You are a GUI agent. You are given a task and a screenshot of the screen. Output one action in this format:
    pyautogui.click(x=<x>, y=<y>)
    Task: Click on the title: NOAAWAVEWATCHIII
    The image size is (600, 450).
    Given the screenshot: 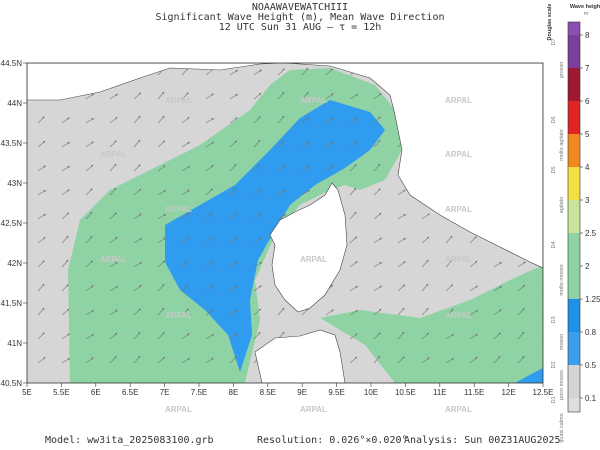 What is the action you would take?
    pyautogui.click(x=300, y=7)
    